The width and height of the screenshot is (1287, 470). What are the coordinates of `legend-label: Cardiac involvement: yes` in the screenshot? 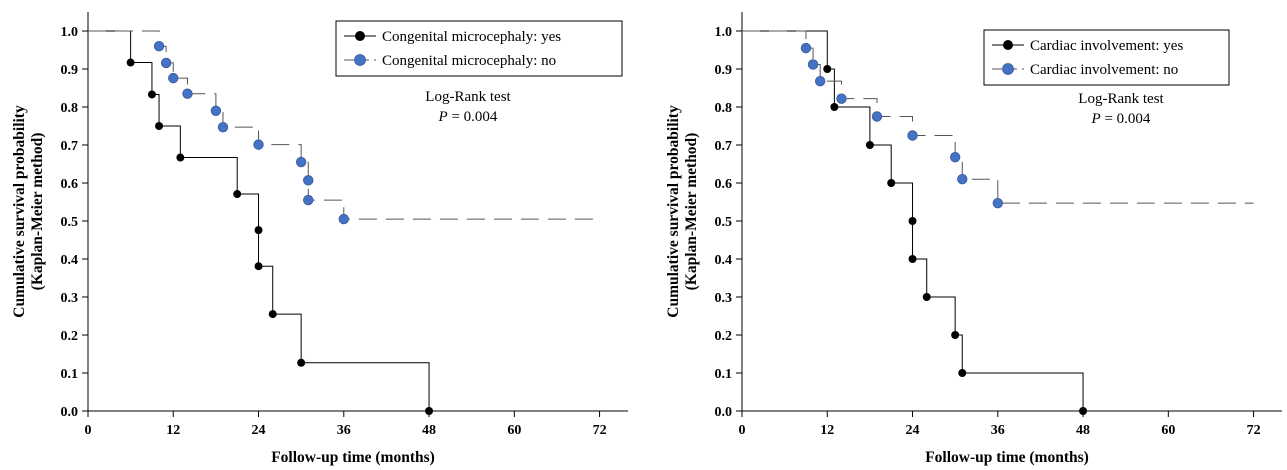 It's located at (1106, 46).